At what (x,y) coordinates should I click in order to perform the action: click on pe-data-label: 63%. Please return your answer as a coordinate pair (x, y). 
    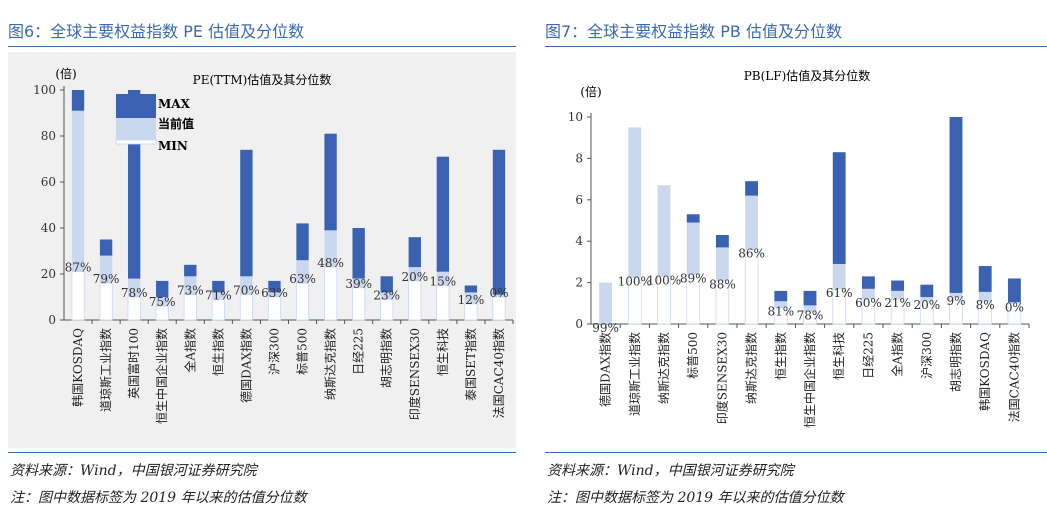
    Looking at the image, I should click on (274, 293).